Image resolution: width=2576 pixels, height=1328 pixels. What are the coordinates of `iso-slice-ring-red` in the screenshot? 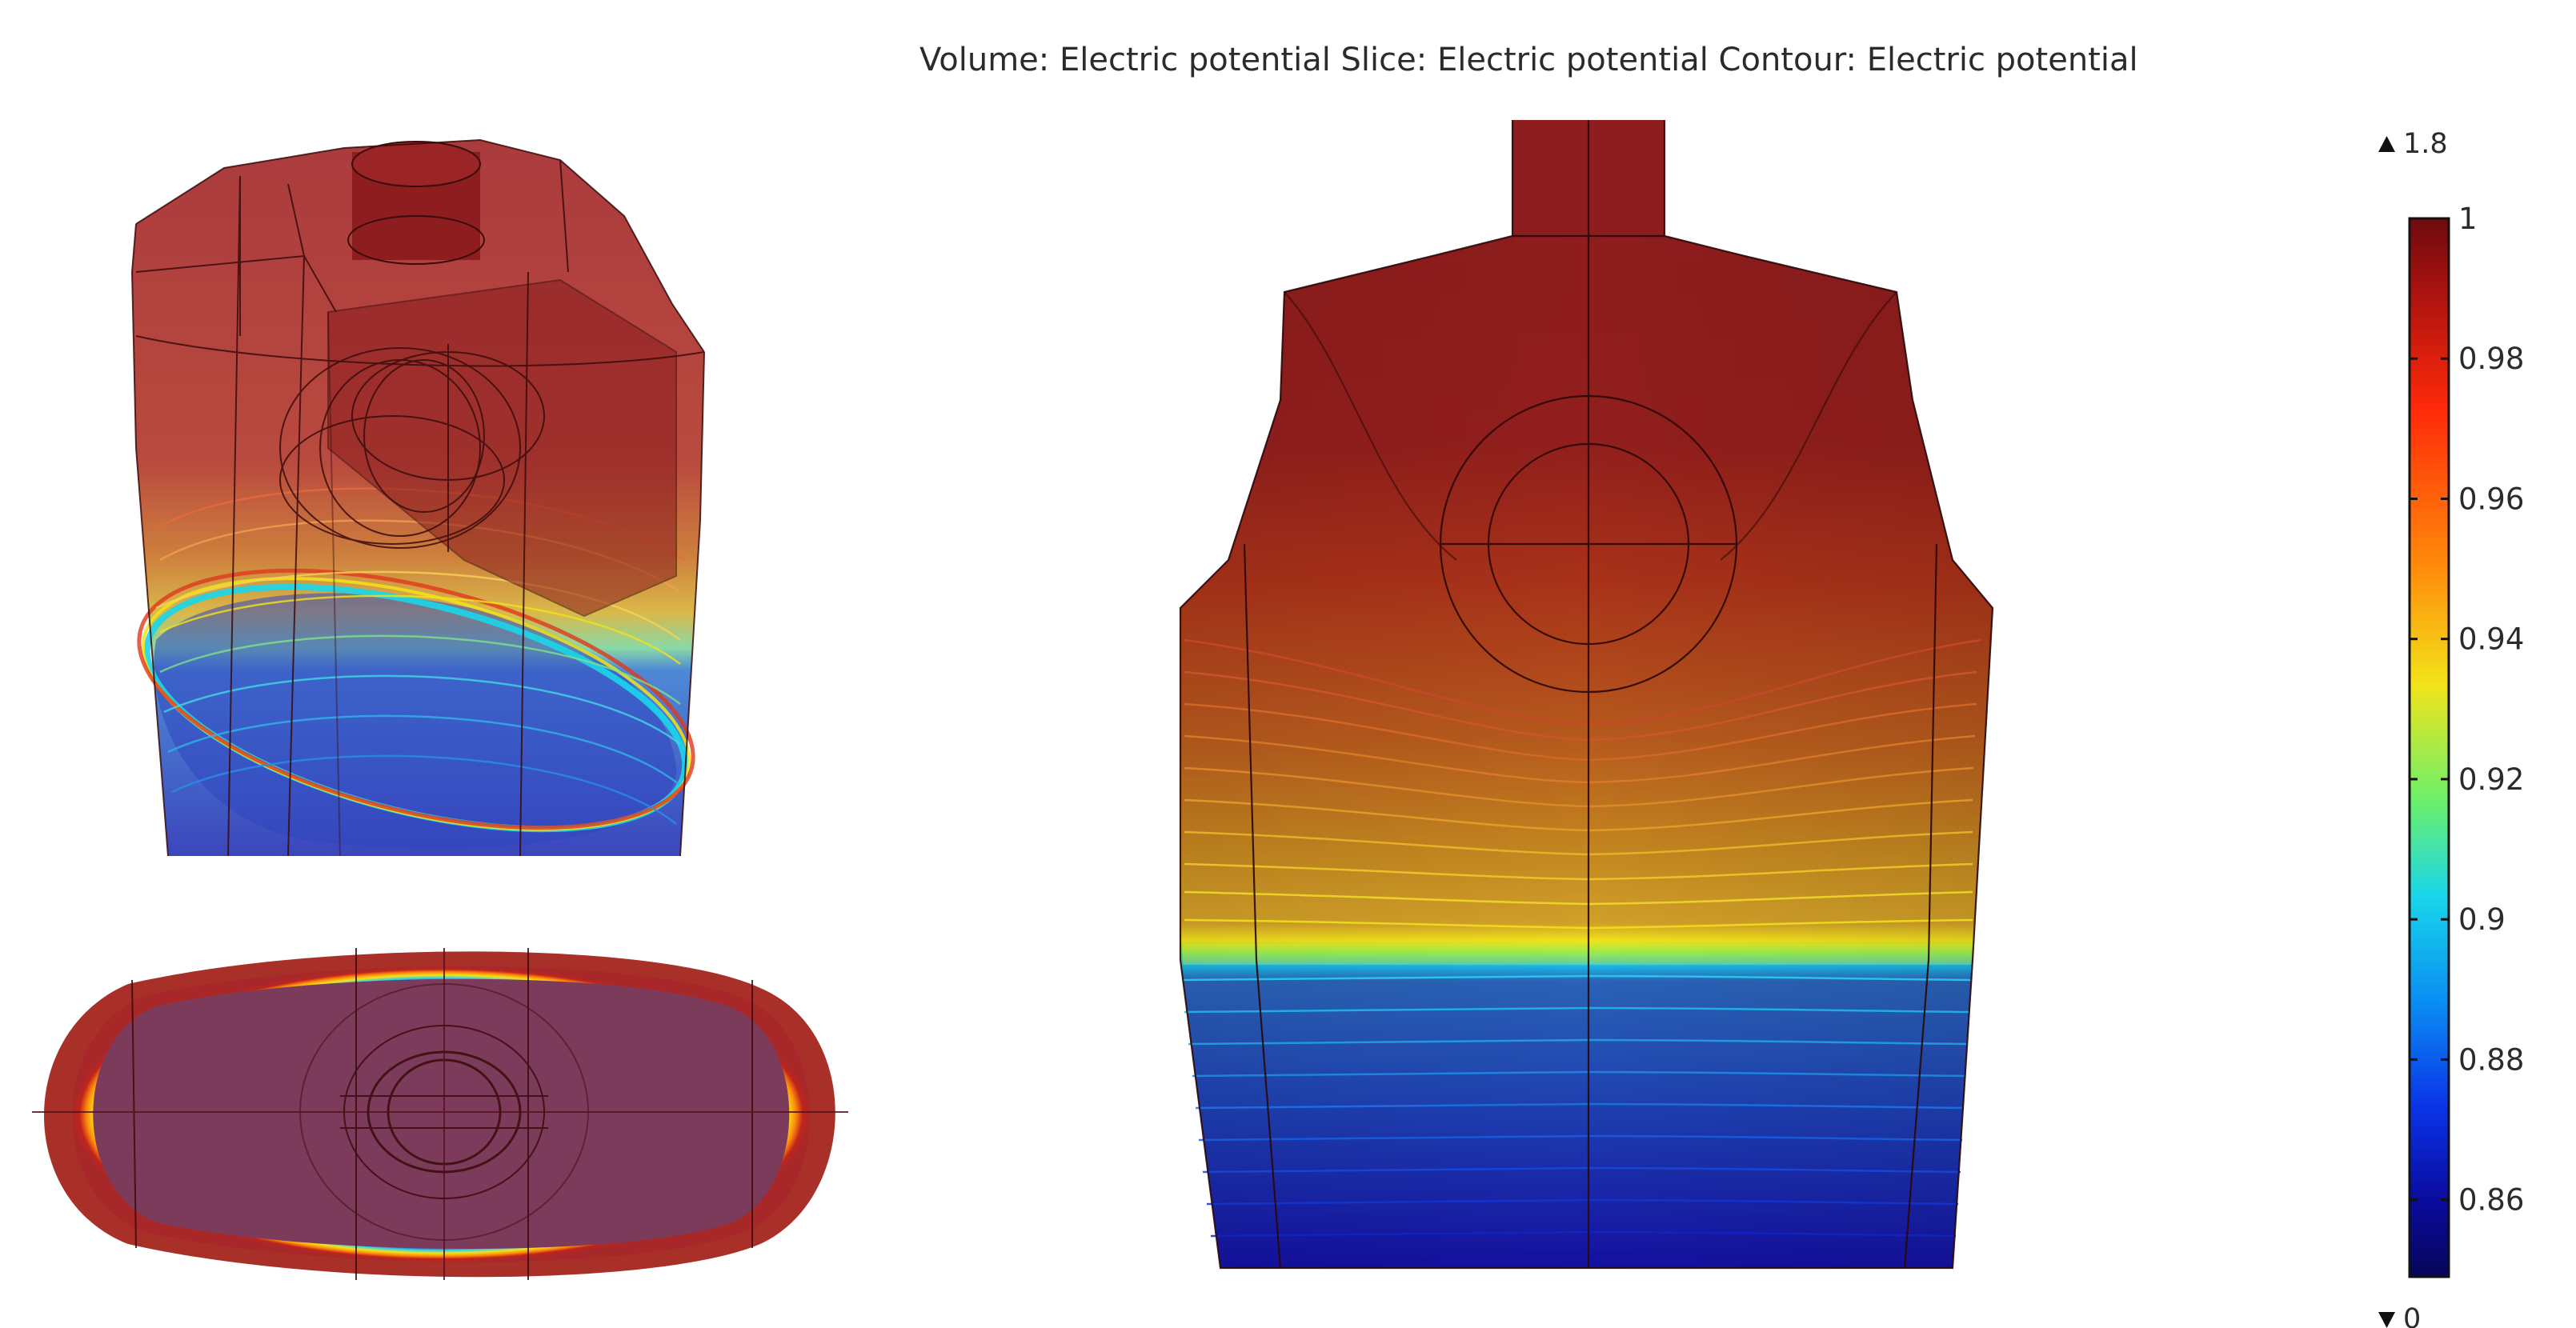 It's located at (416, 699).